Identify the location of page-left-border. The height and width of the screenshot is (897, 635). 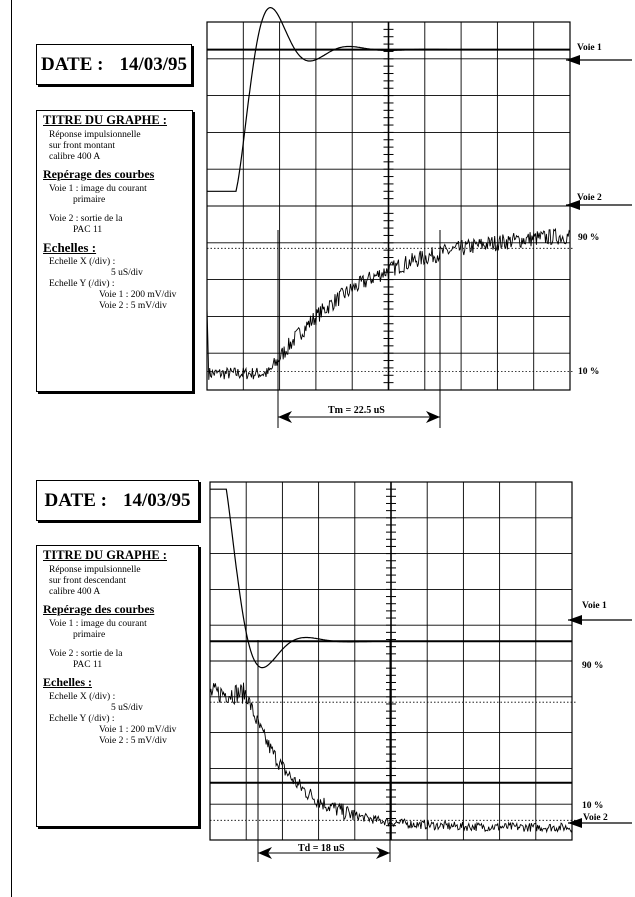
(11, 448).